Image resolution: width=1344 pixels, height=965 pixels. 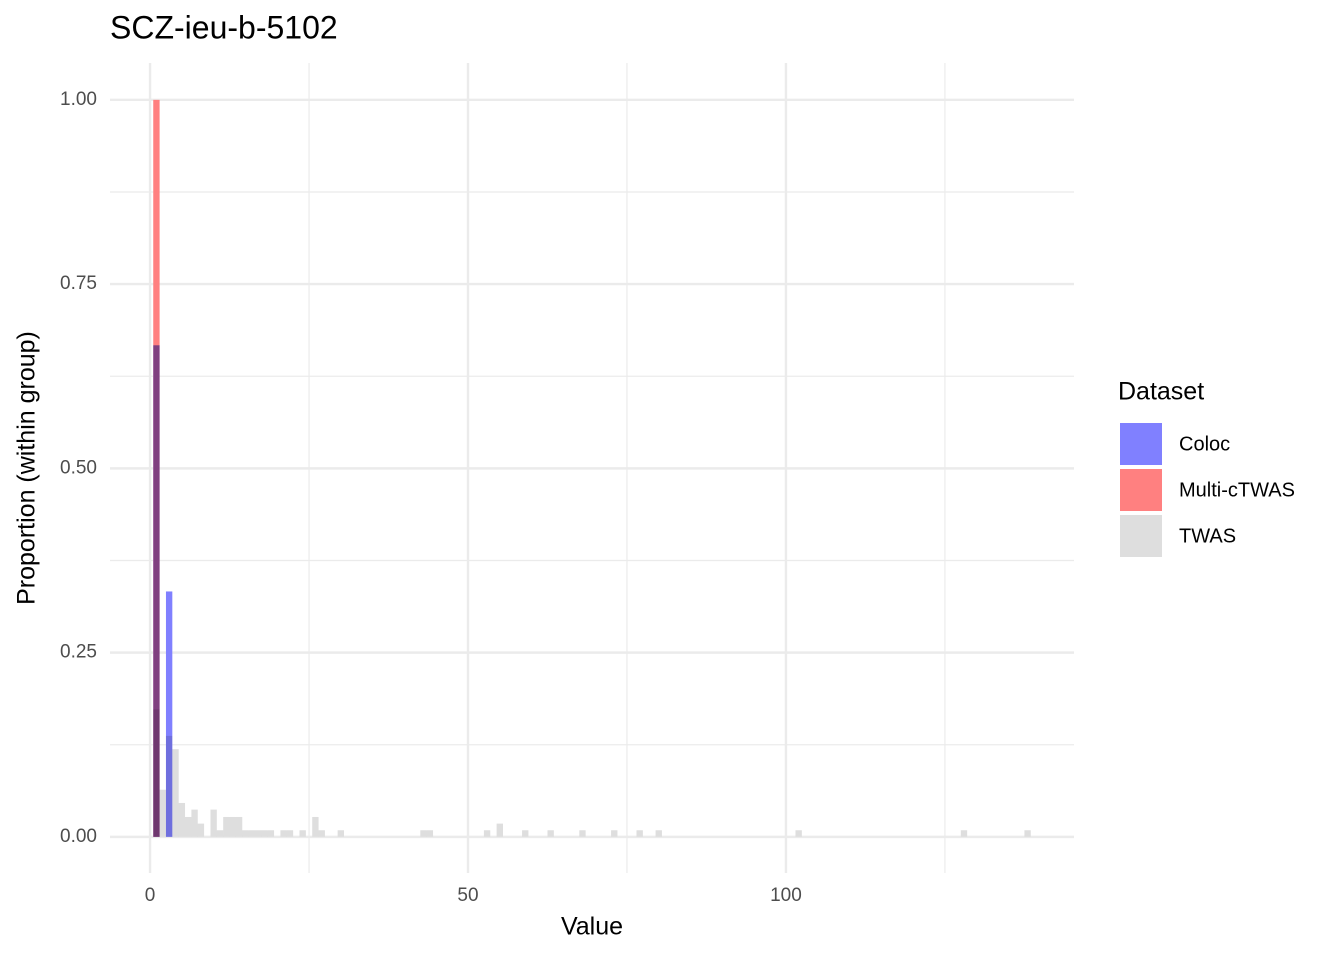 What do you see at coordinates (224, 27) in the screenshot?
I see `chart-title: SCZ-ieu-b-5102` at bounding box center [224, 27].